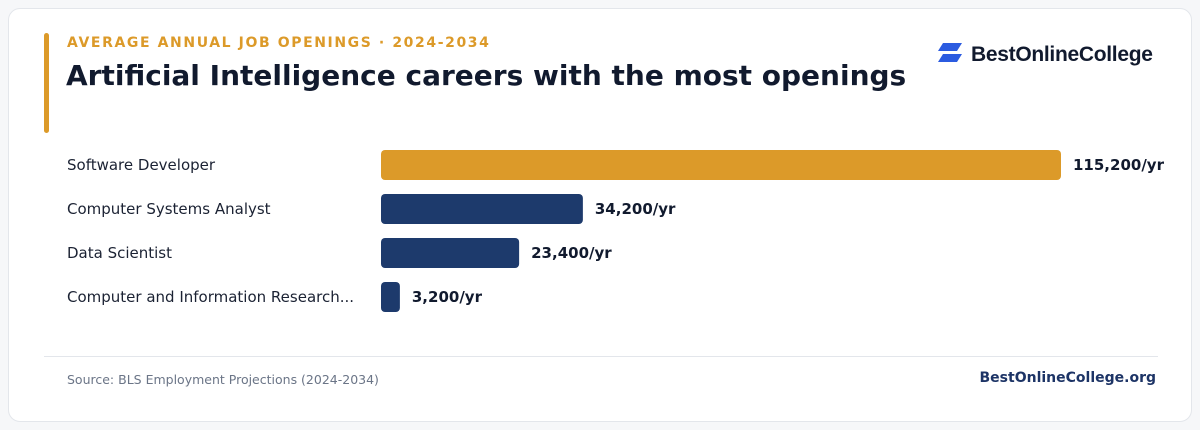  What do you see at coordinates (1119, 165) in the screenshot?
I see `value-label: 115,200/yr` at bounding box center [1119, 165].